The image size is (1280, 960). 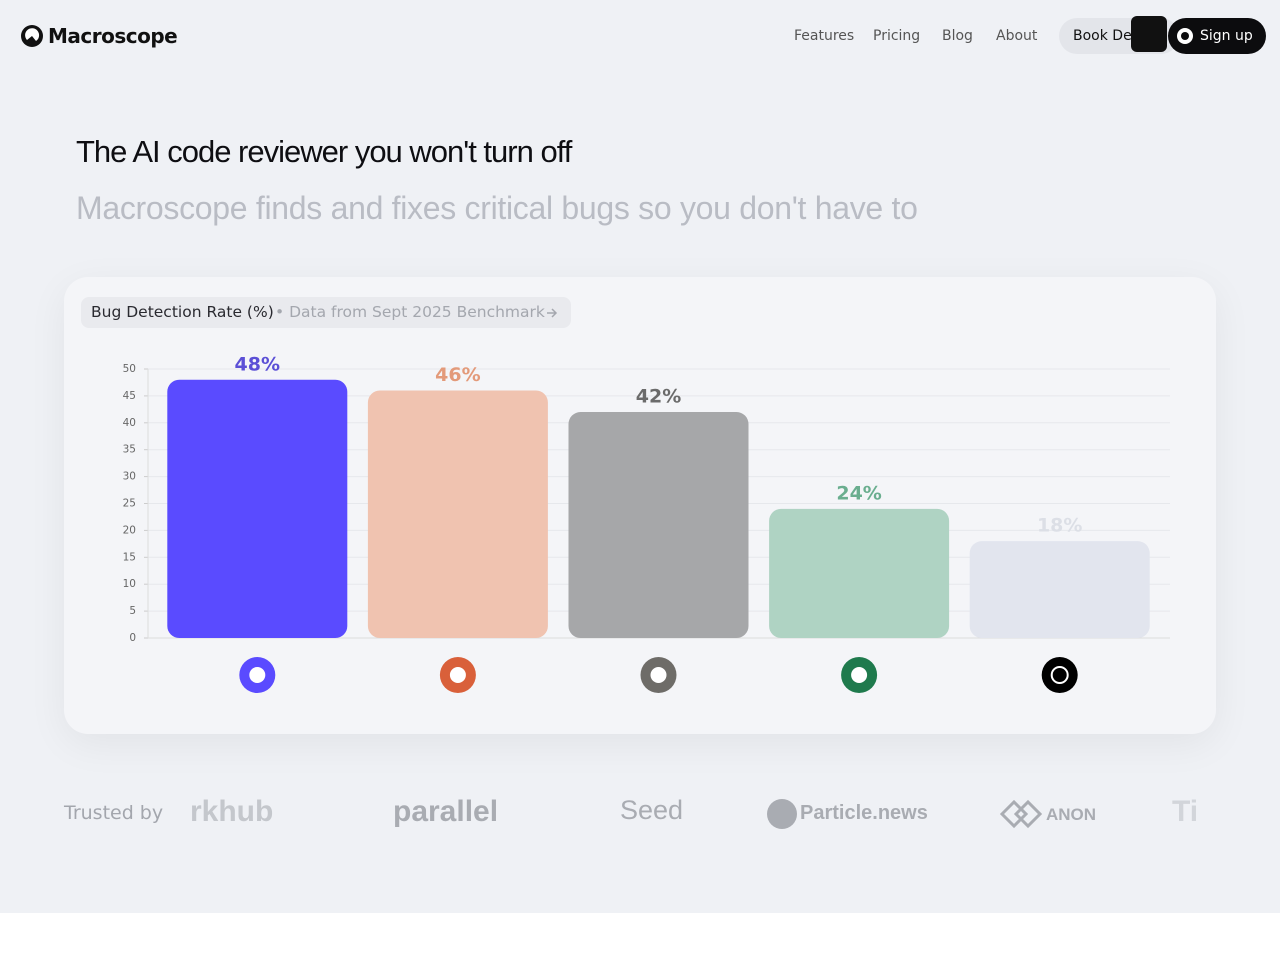 What do you see at coordinates (897, 36) in the screenshot?
I see `nav-link: Pricing` at bounding box center [897, 36].